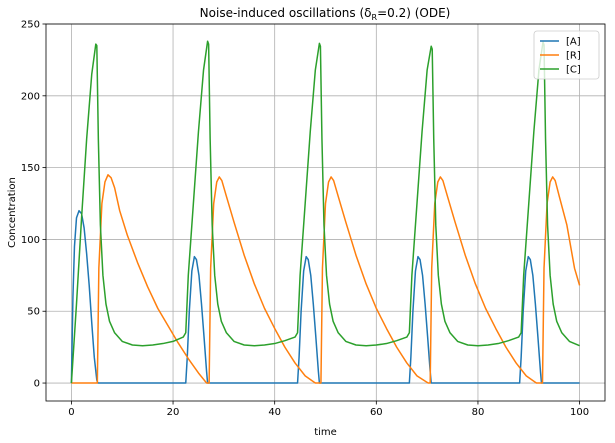  I want to click on chart-title-tail: =0.2) (ODE), so click(413, 13).